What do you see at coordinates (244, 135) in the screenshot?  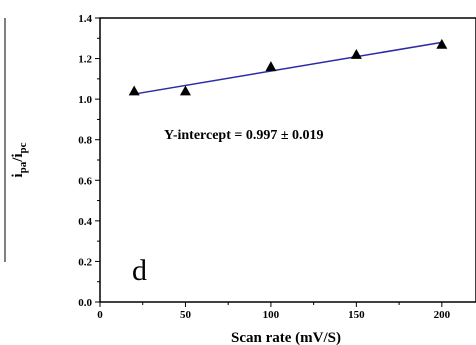 I see `y-intercept-annotation: Y-intercept = 0.997 ± 0.019` at bounding box center [244, 135].